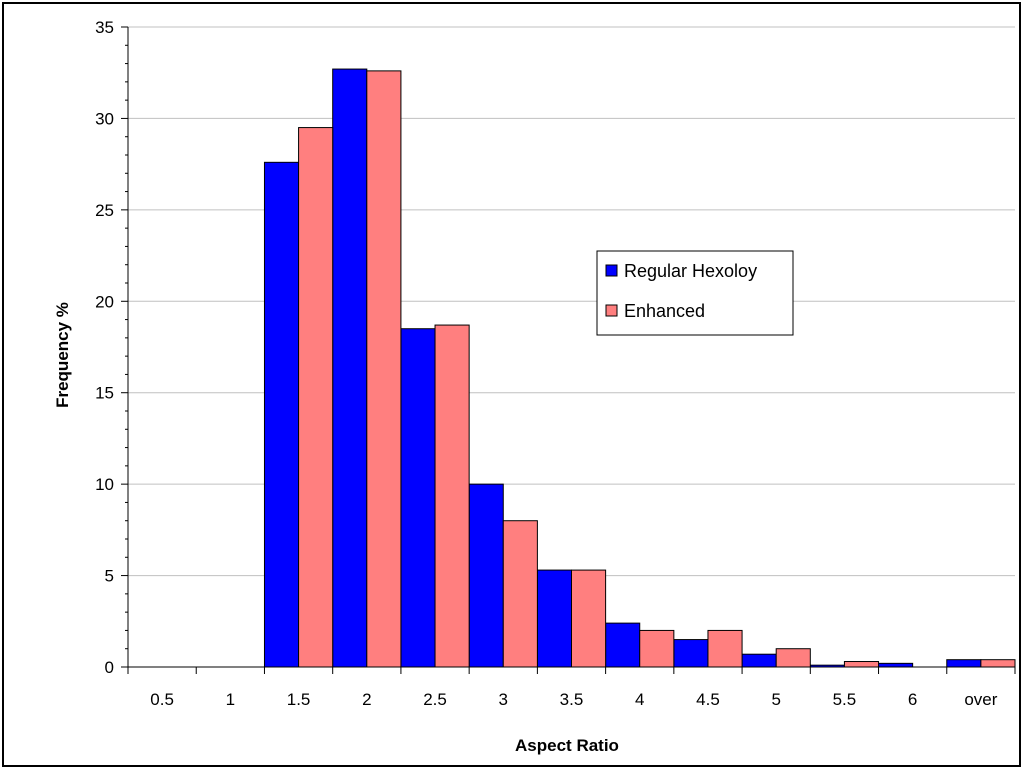 The image size is (1025, 771). What do you see at coordinates (435, 699) in the screenshot?
I see `x-tick-label: 2.5` at bounding box center [435, 699].